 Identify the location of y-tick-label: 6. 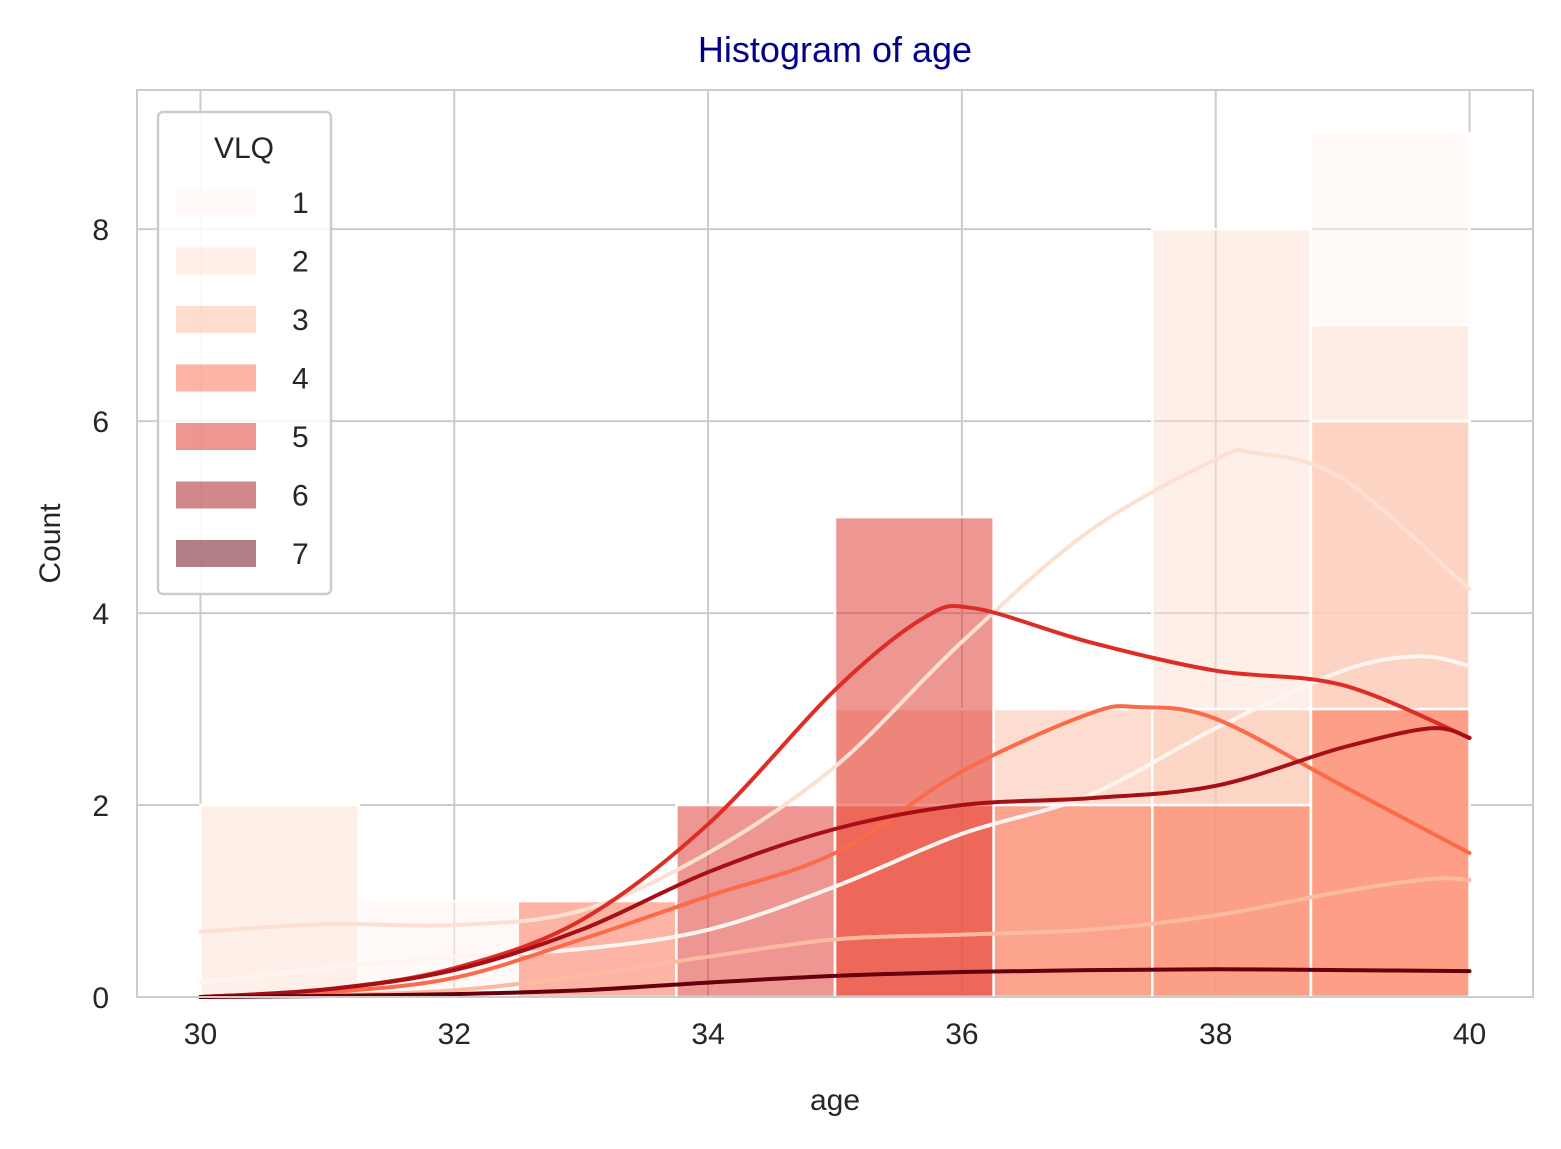
(100, 422).